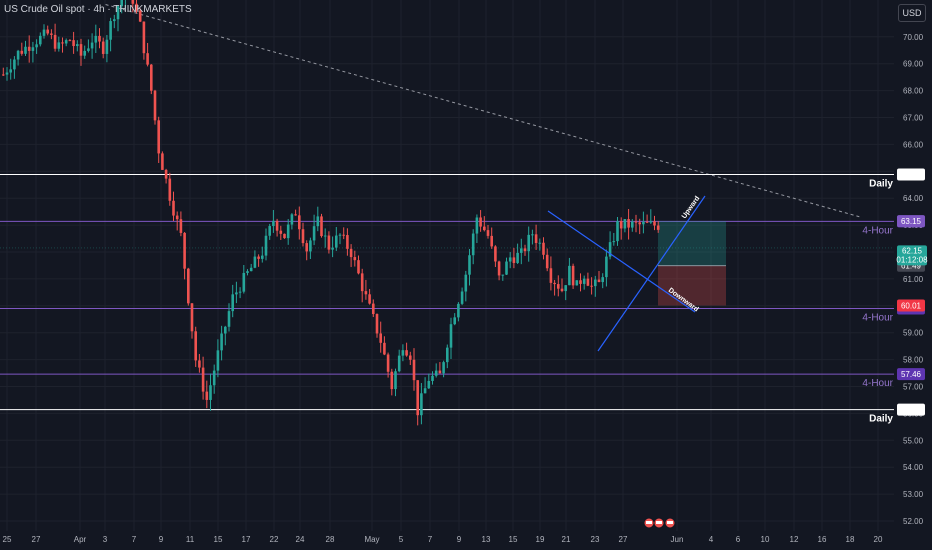 The width and height of the screenshot is (932, 550). What do you see at coordinates (459, 539) in the screenshot?
I see `time-tick-label: 9` at bounding box center [459, 539].